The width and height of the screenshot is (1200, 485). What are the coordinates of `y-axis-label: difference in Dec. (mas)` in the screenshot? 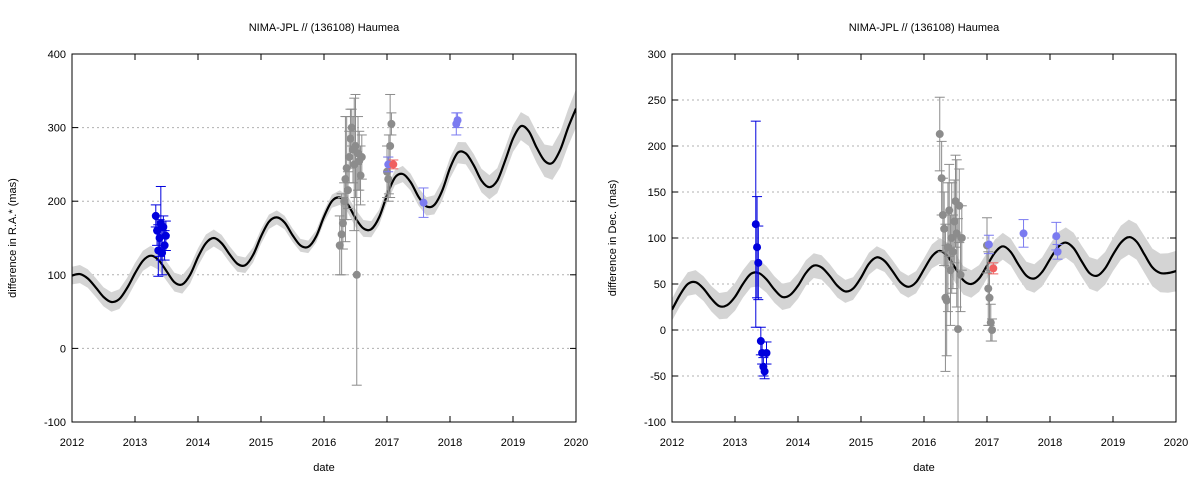 It's located at (613, 238).